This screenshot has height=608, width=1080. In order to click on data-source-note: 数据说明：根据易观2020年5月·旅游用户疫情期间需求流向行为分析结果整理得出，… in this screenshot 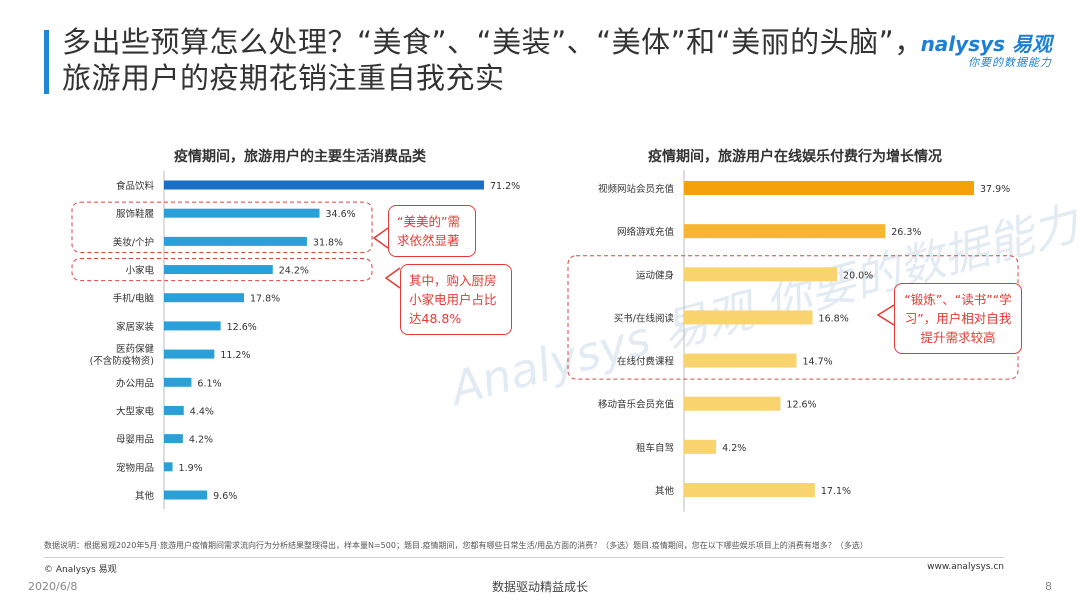, I will do `click(456, 545)`.